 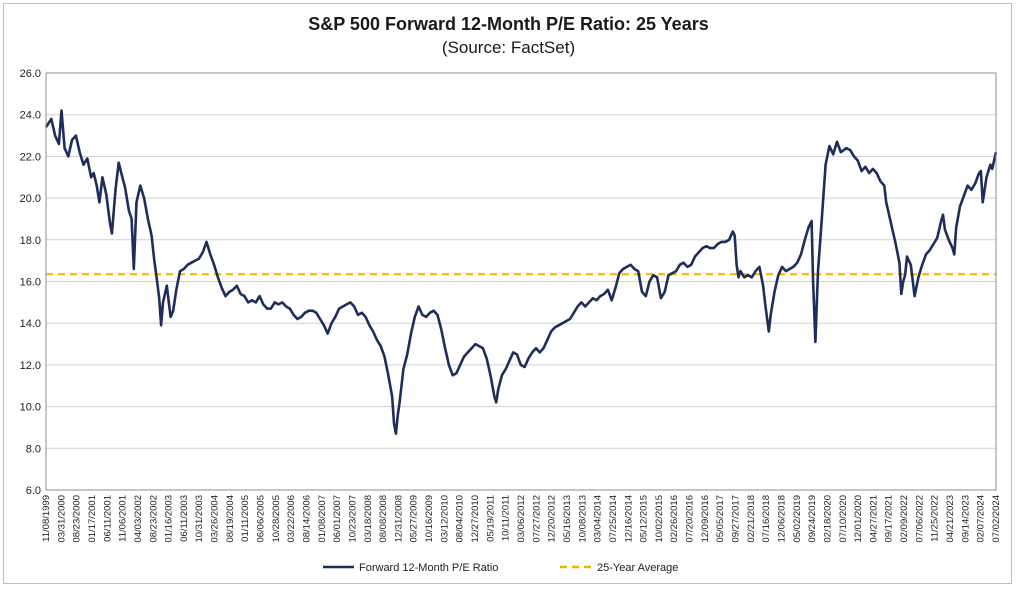 What do you see at coordinates (30, 324) in the screenshot?
I see `y-tick-label: 14.0` at bounding box center [30, 324].